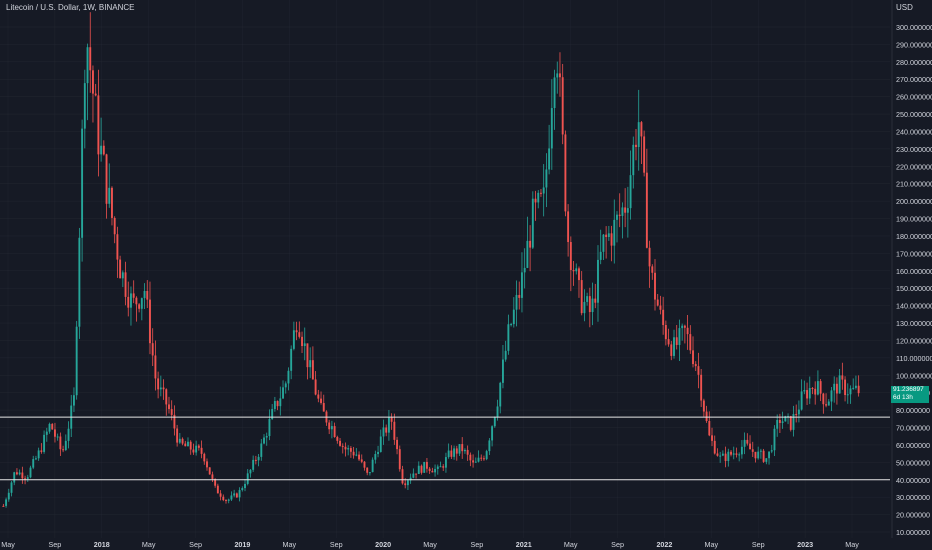 The width and height of the screenshot is (932, 550). What do you see at coordinates (914, 166) in the screenshot?
I see `y-tick-label: 220.000000` at bounding box center [914, 166].